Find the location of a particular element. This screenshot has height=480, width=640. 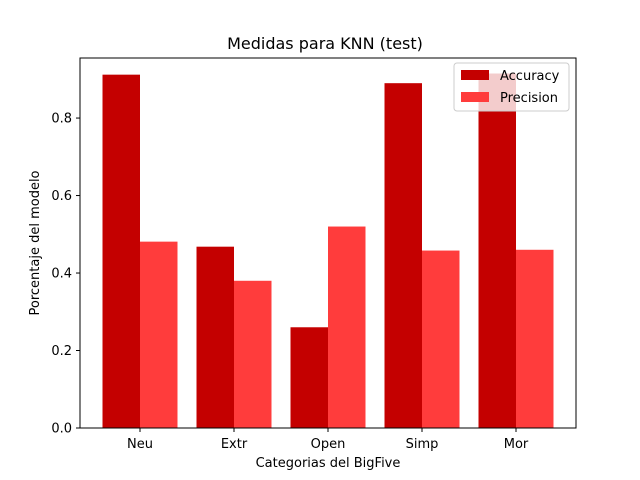

x-tick-label-simp: Simp is located at coordinates (422, 444).